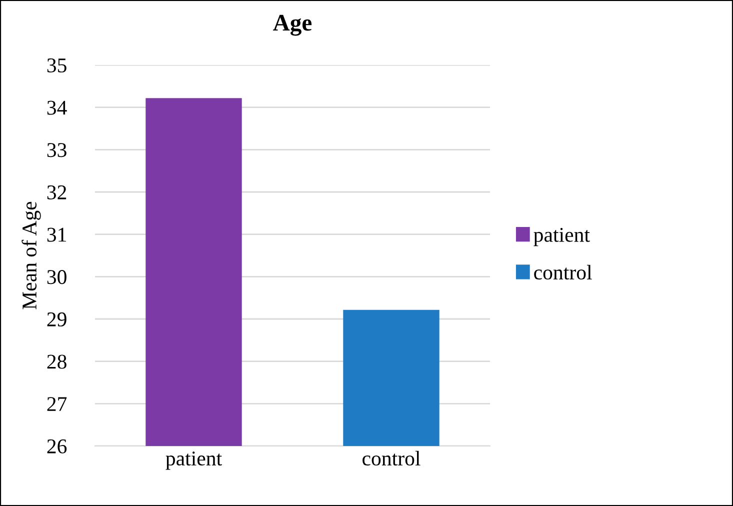 This screenshot has height=506, width=733. What do you see at coordinates (56, 235) in the screenshot?
I see `y-tick-label: 31` at bounding box center [56, 235].